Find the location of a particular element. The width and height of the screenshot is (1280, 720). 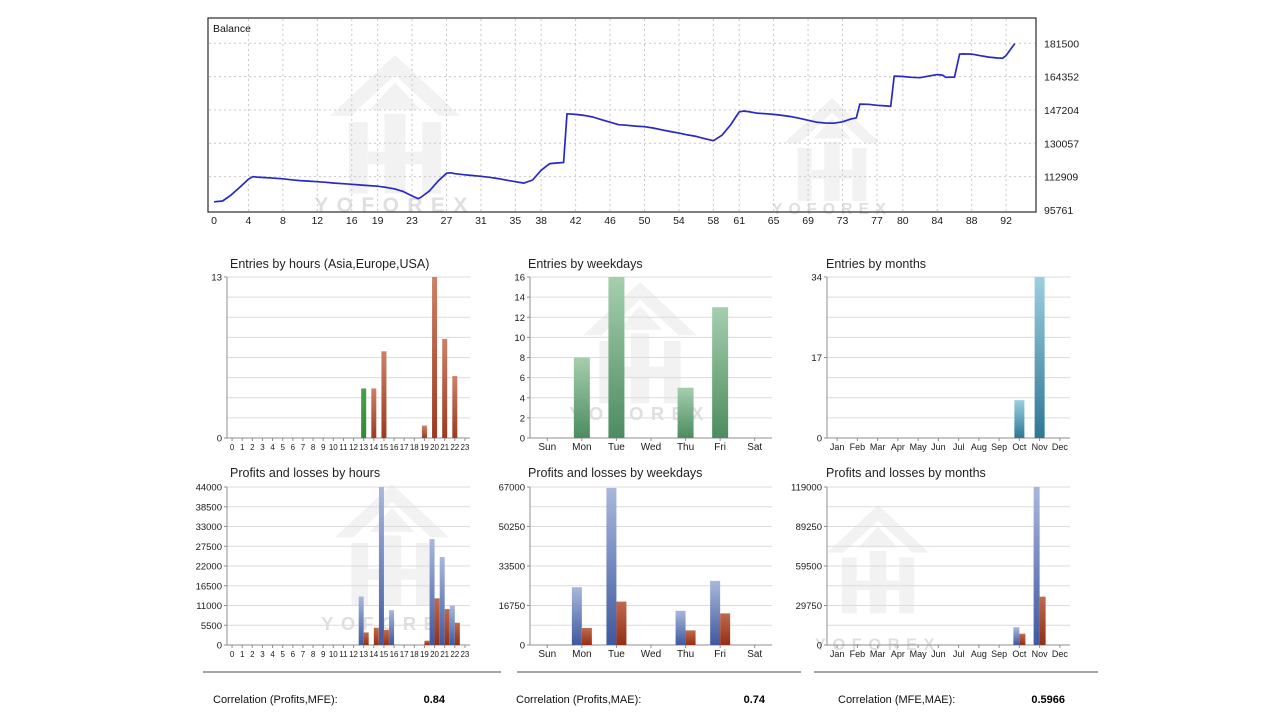

x-tick-label: 17 is located at coordinates (404, 447).